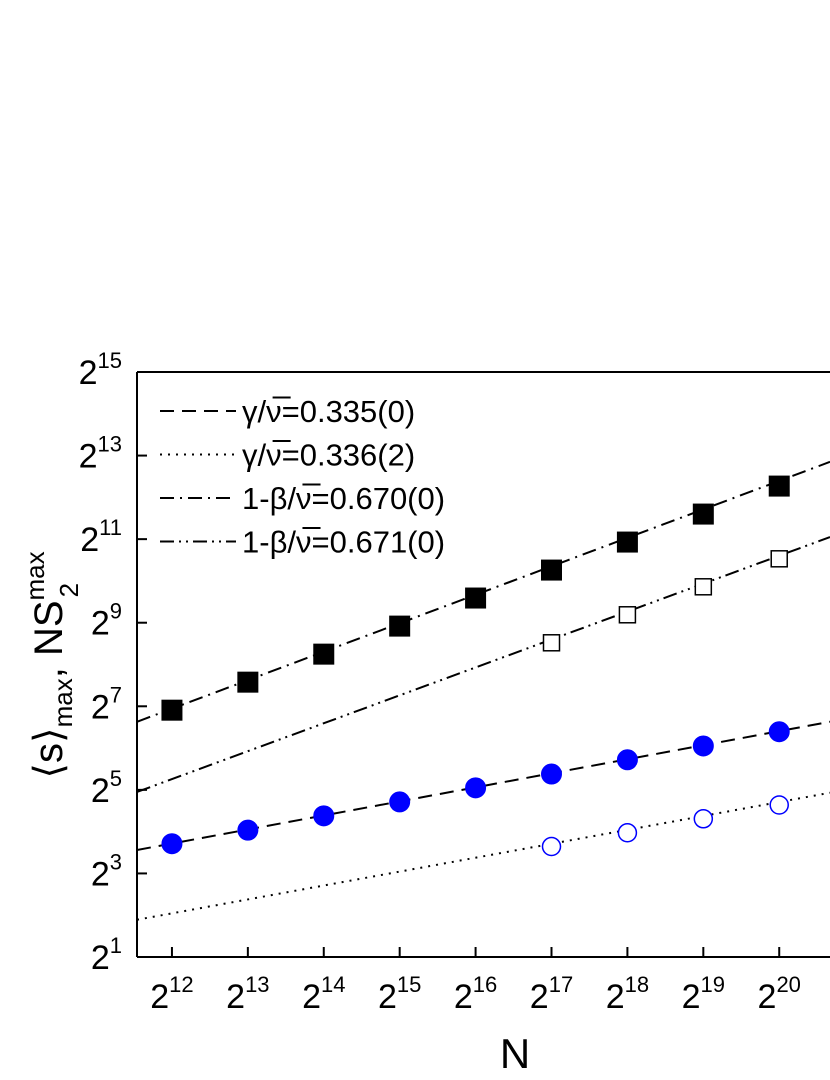  I want to click on tick-label: 214, so click(323, 994).